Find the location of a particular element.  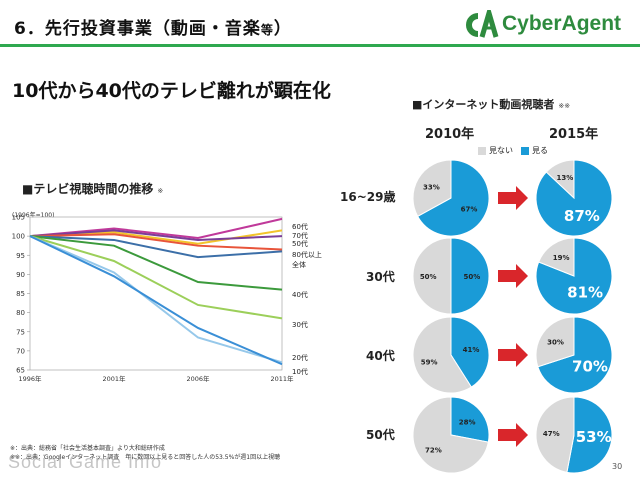

column-header-2010: 2010年 is located at coordinates (450, 134).